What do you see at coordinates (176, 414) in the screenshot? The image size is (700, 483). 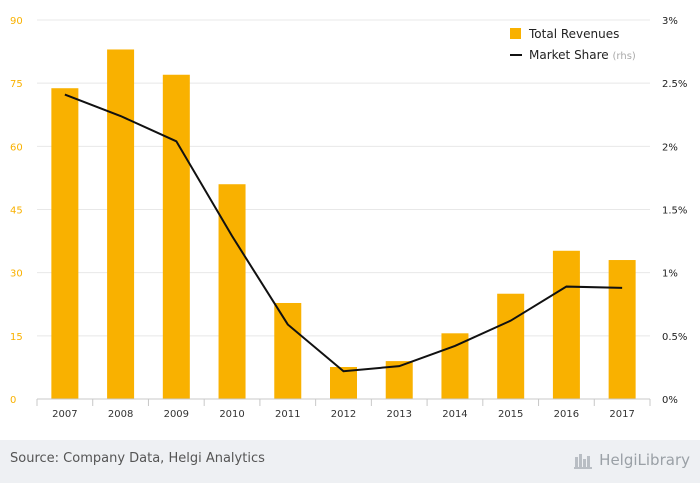 I see `x-tick-label: 2009` at bounding box center [176, 414].